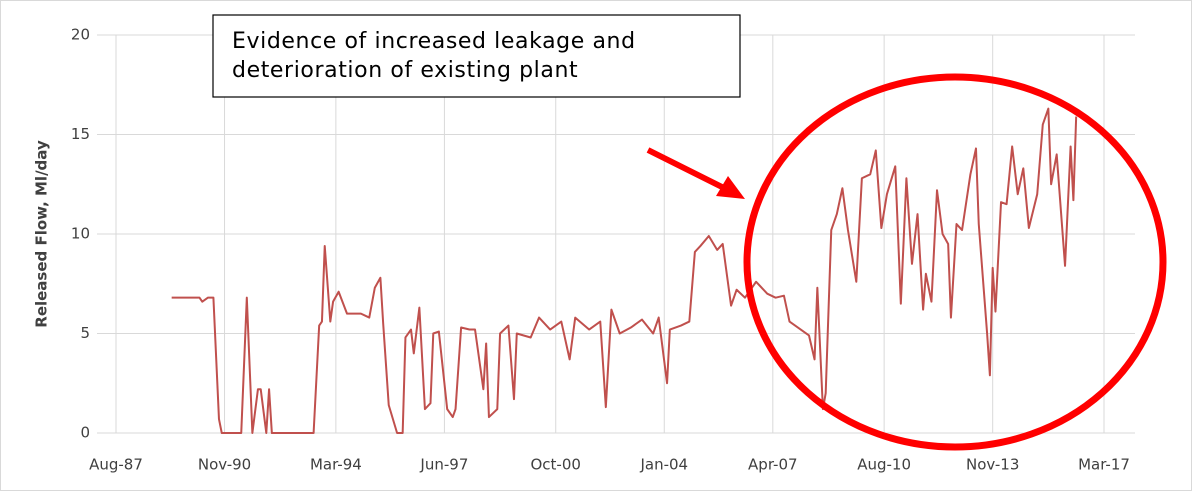 Image resolution: width=1192 pixels, height=491 pixels. What do you see at coordinates (1104, 465) in the screenshot?
I see `x-tick-label: Mar-17` at bounding box center [1104, 465].